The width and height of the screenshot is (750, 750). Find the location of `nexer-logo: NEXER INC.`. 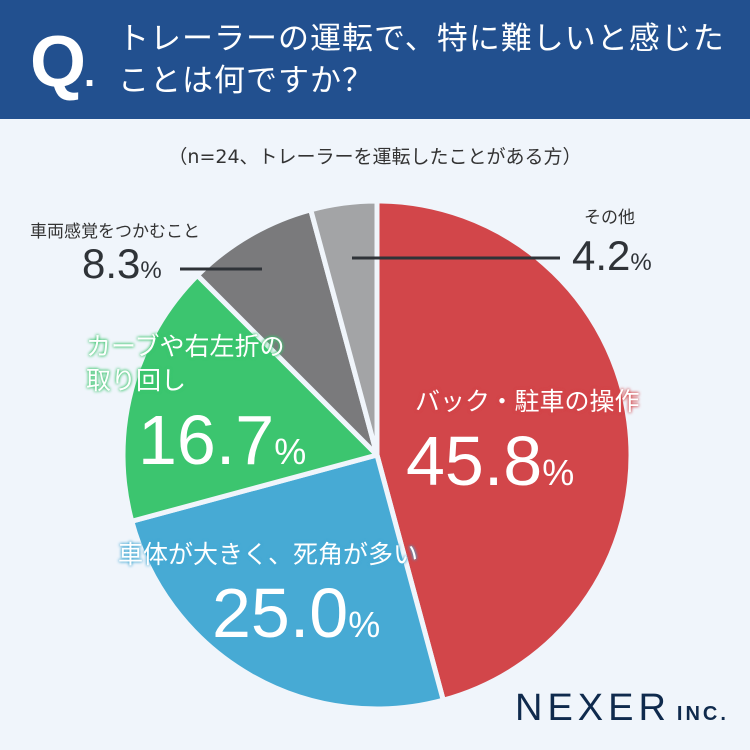

nexer-logo: NEXER INC. is located at coordinates (622, 708).